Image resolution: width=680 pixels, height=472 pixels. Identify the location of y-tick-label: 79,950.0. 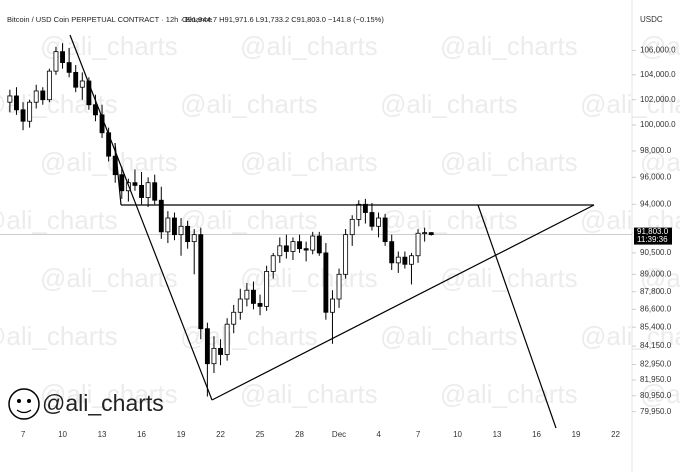
(656, 411).